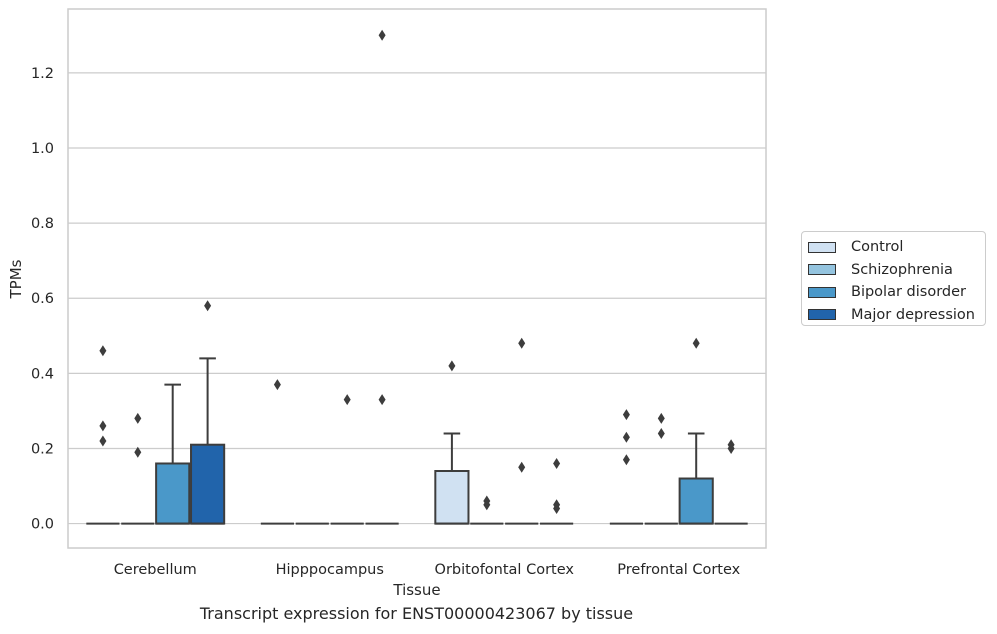 The image size is (997, 634). I want to click on y-tick-label: 0.6, so click(42, 299).